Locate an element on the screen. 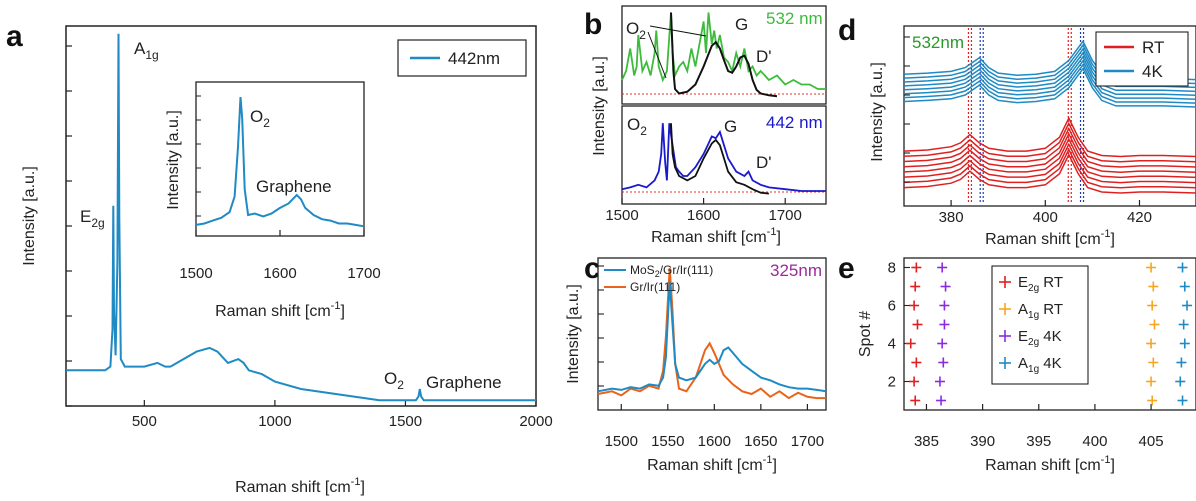 Image resolution: width=1196 pixels, height=501 pixels. panel-c-mos2-series is located at coordinates (712, 337).